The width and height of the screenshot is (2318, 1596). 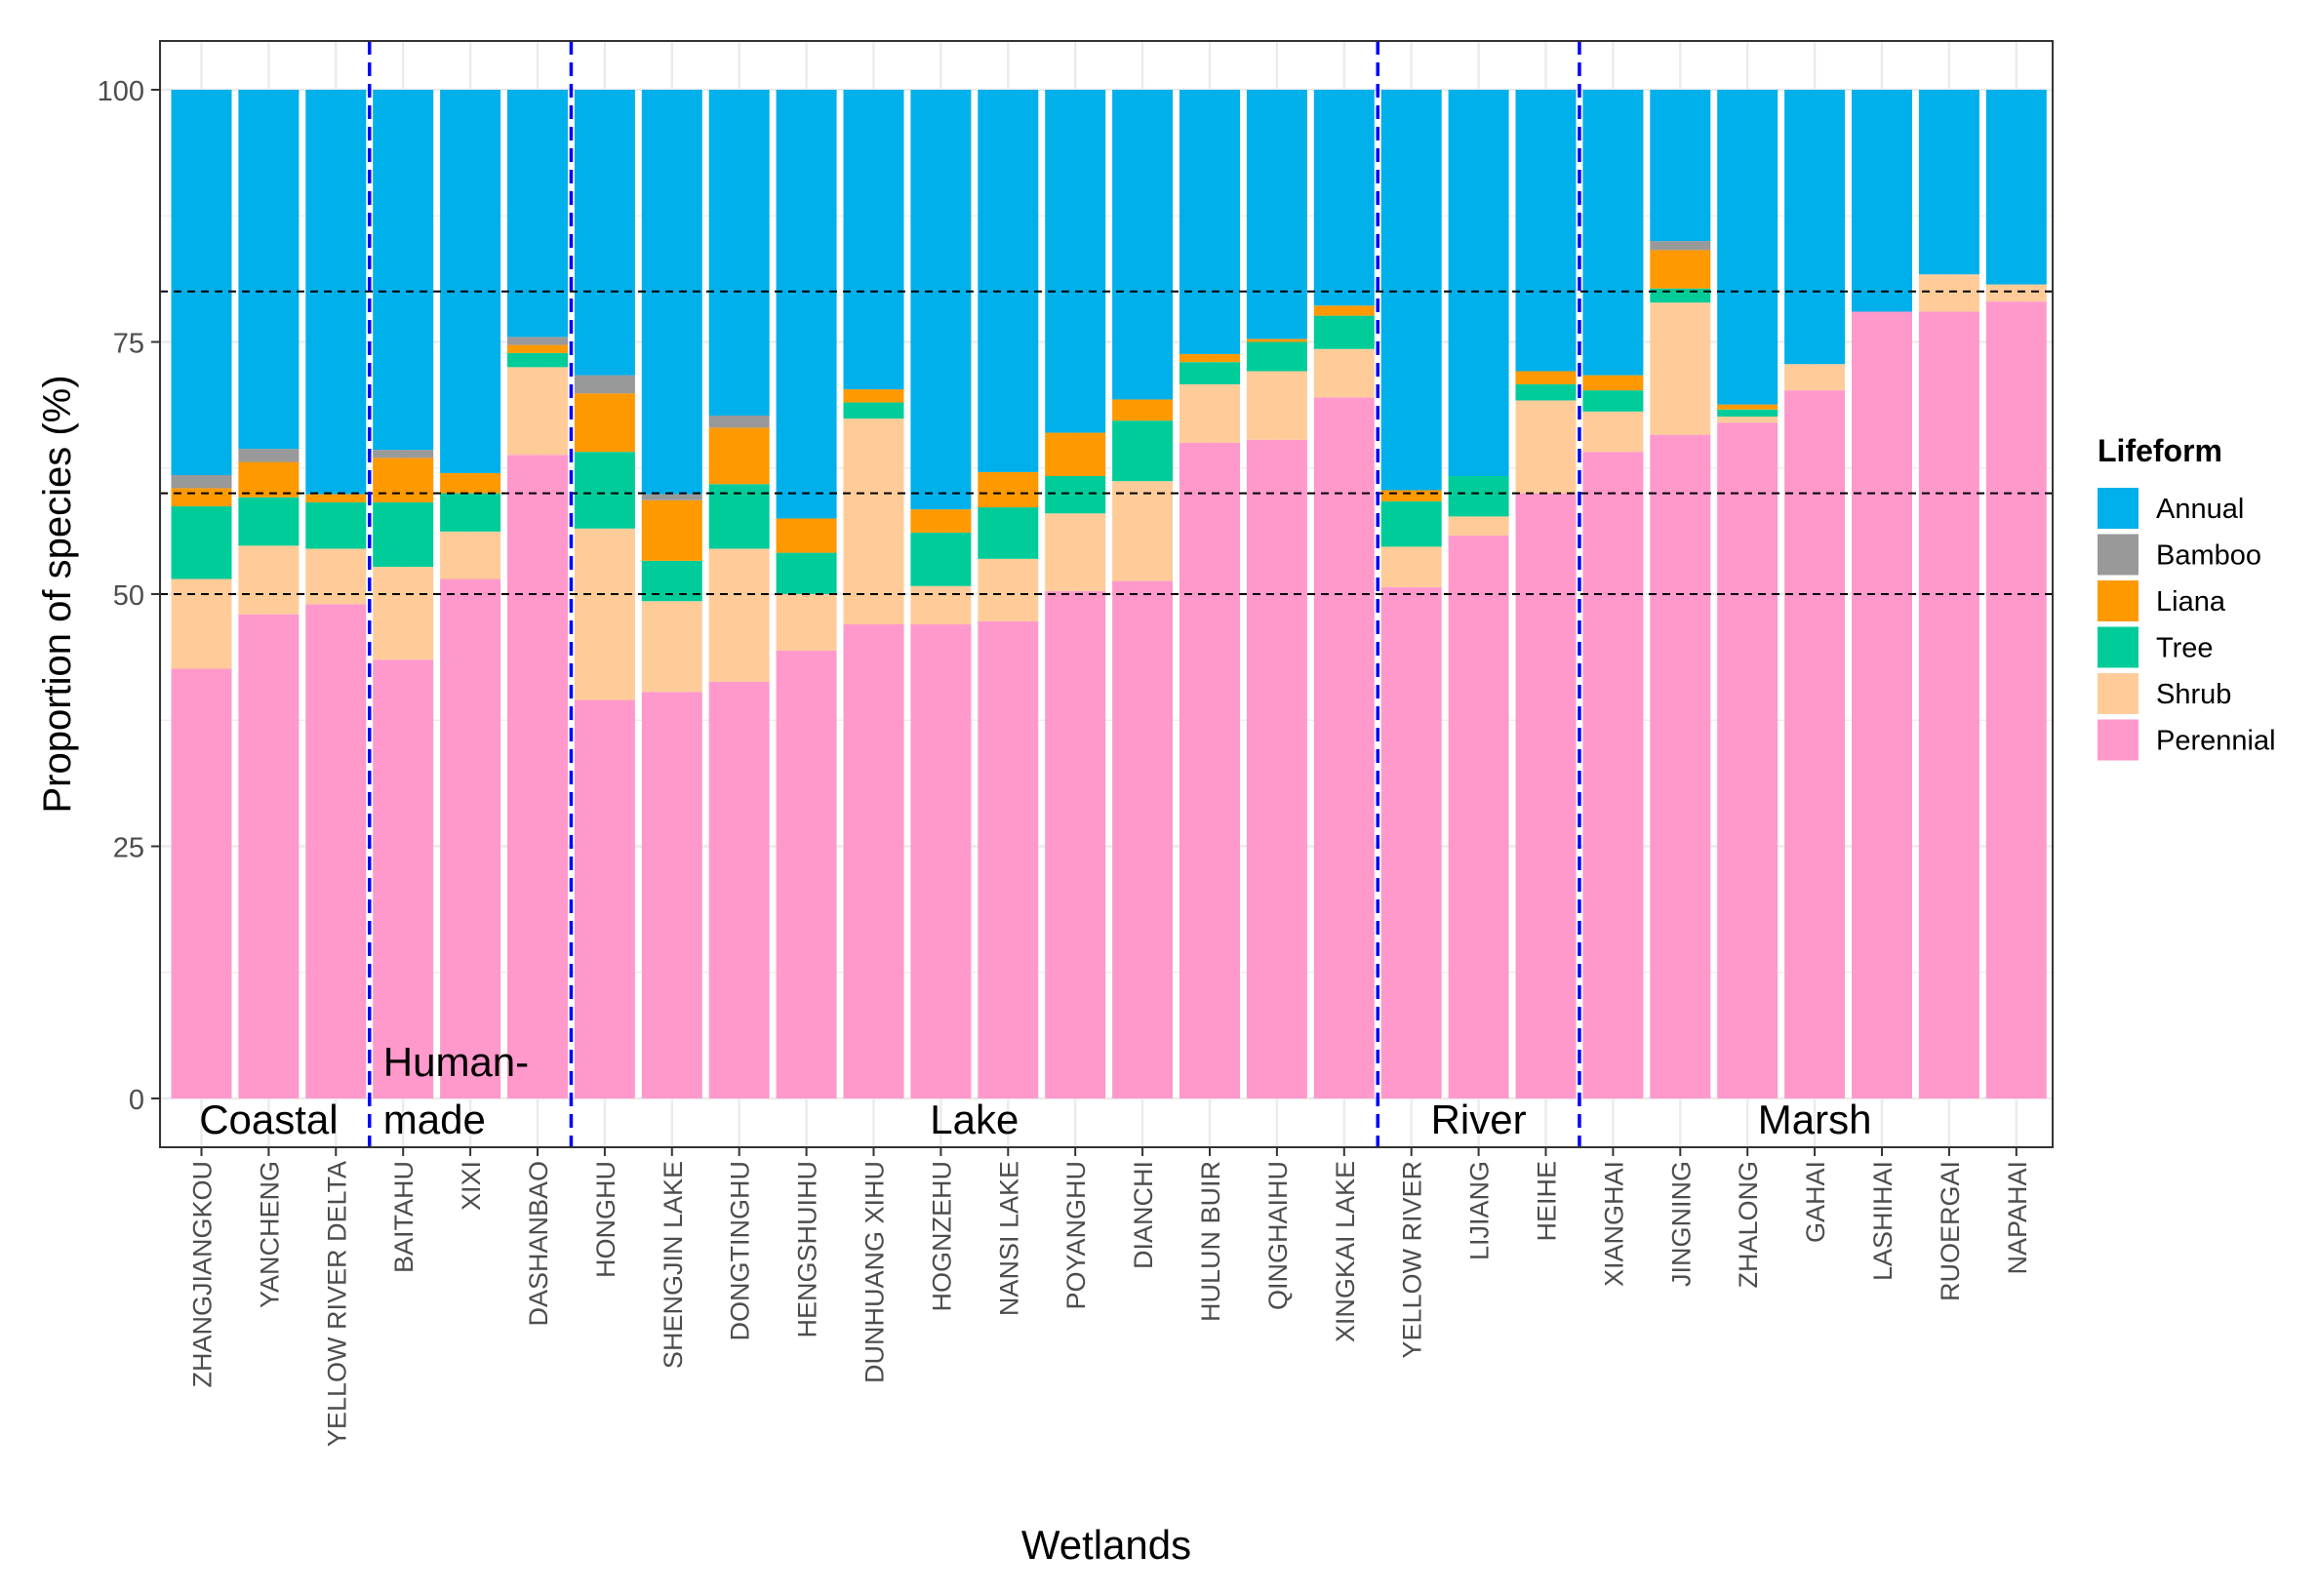 What do you see at coordinates (1008, 1238) in the screenshot?
I see `x-tick-label: NANSI LAKE` at bounding box center [1008, 1238].